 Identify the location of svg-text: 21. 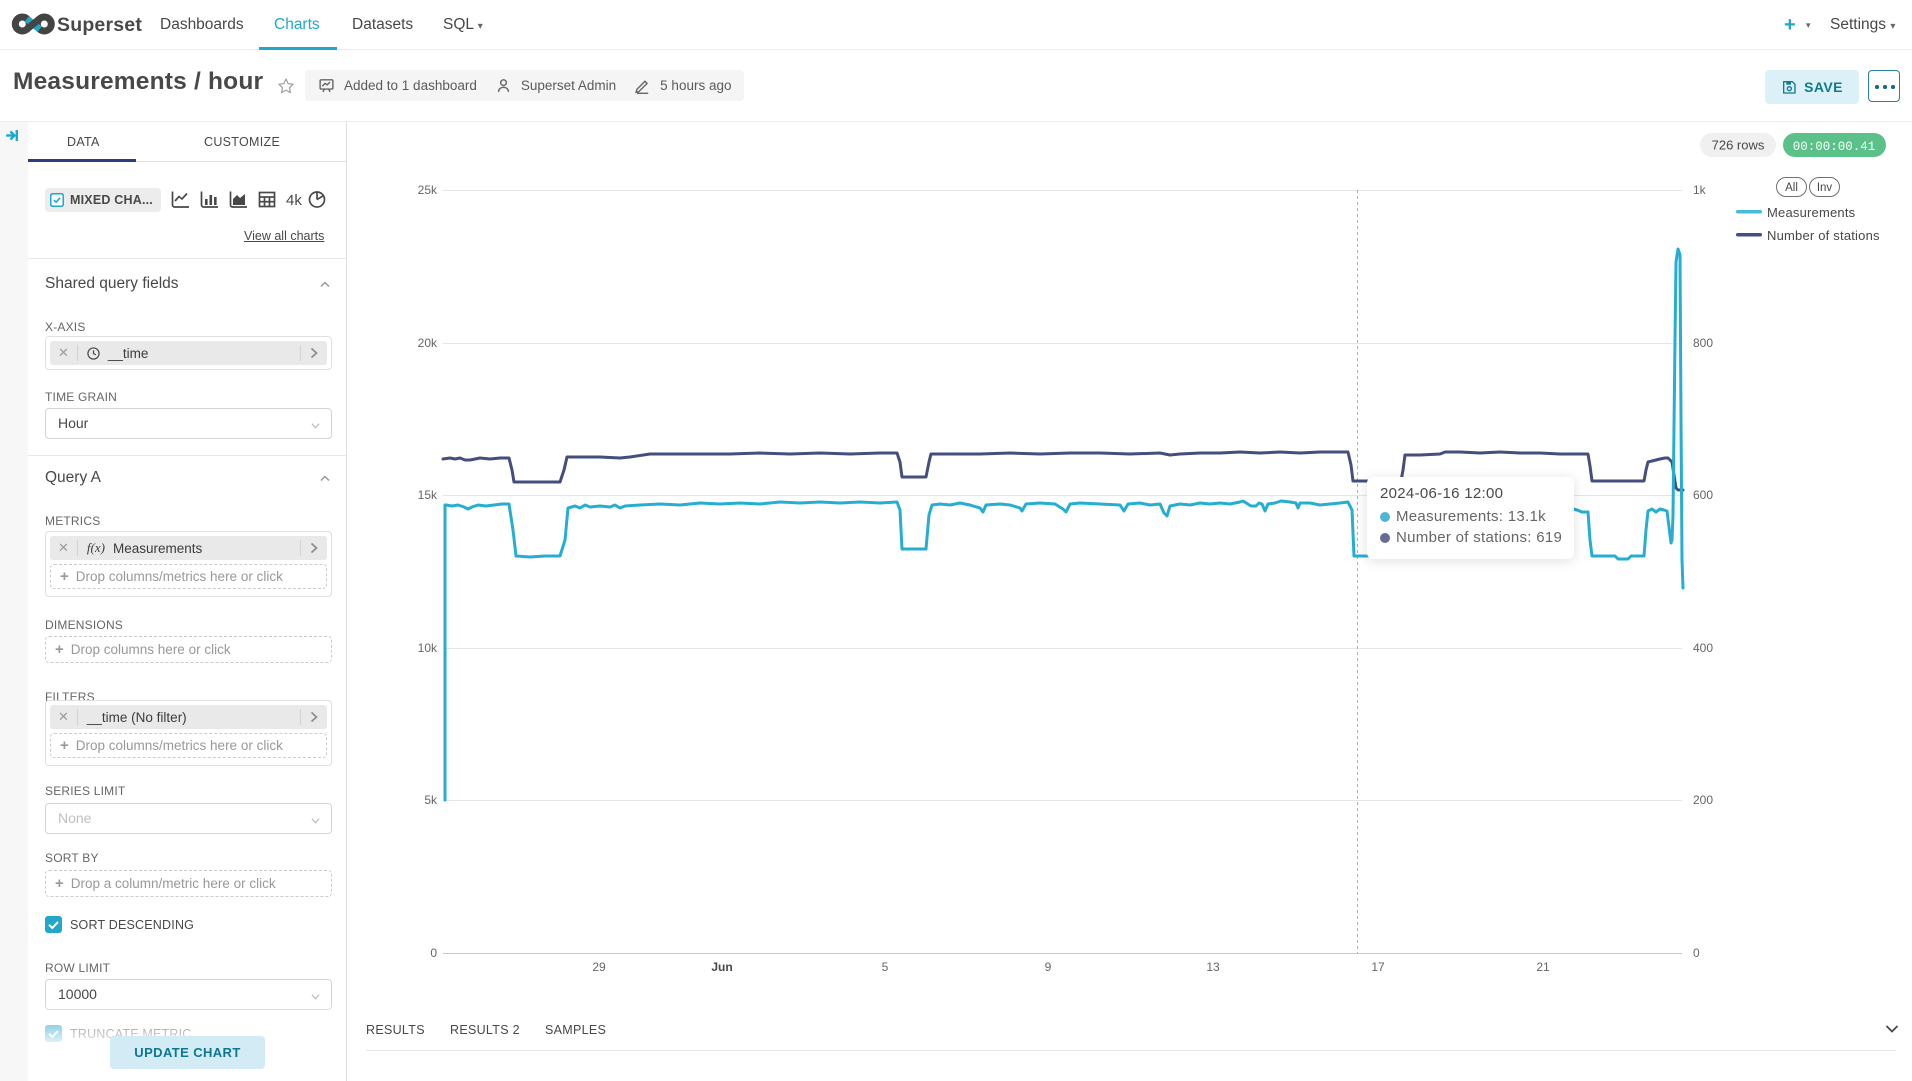
(1543, 967).